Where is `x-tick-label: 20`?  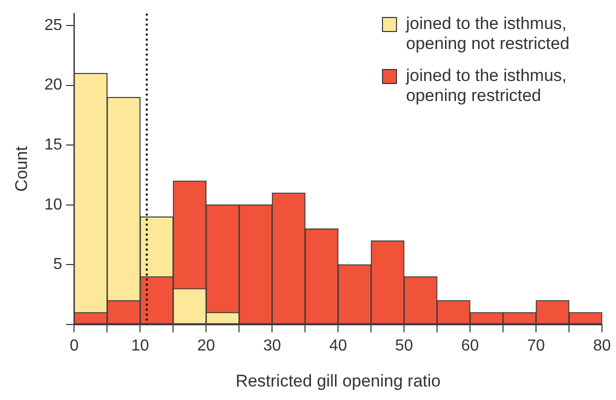 x-tick-label: 20 is located at coordinates (206, 345).